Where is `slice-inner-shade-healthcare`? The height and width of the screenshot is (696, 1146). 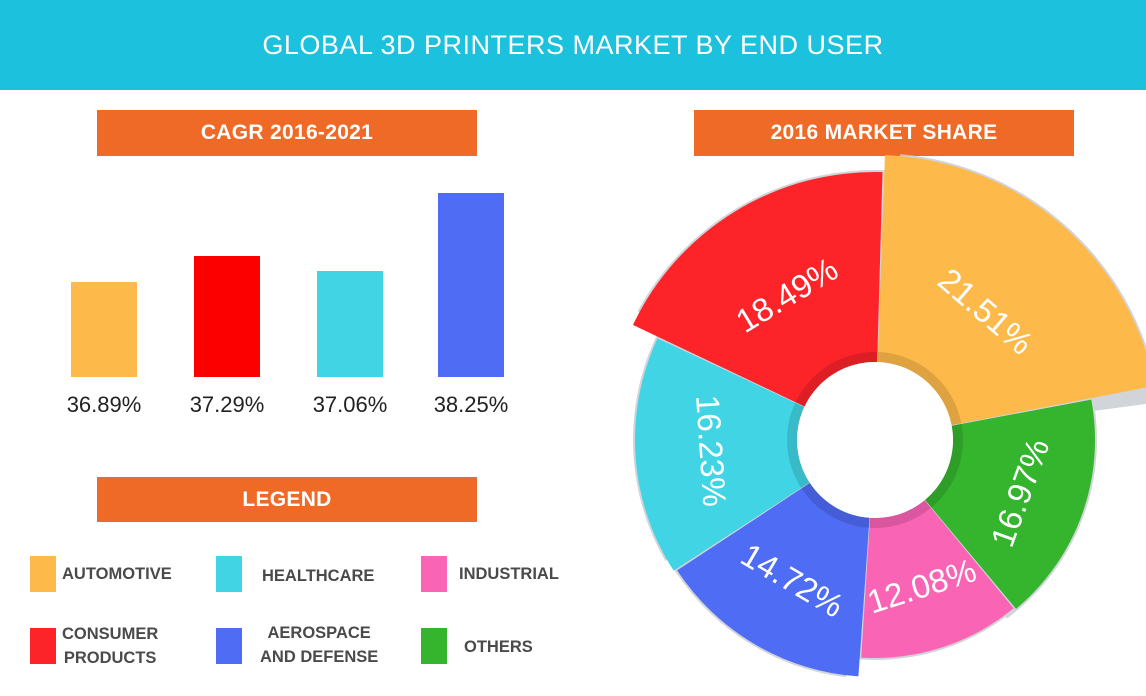 slice-inner-shade-healthcare is located at coordinates (798, 445).